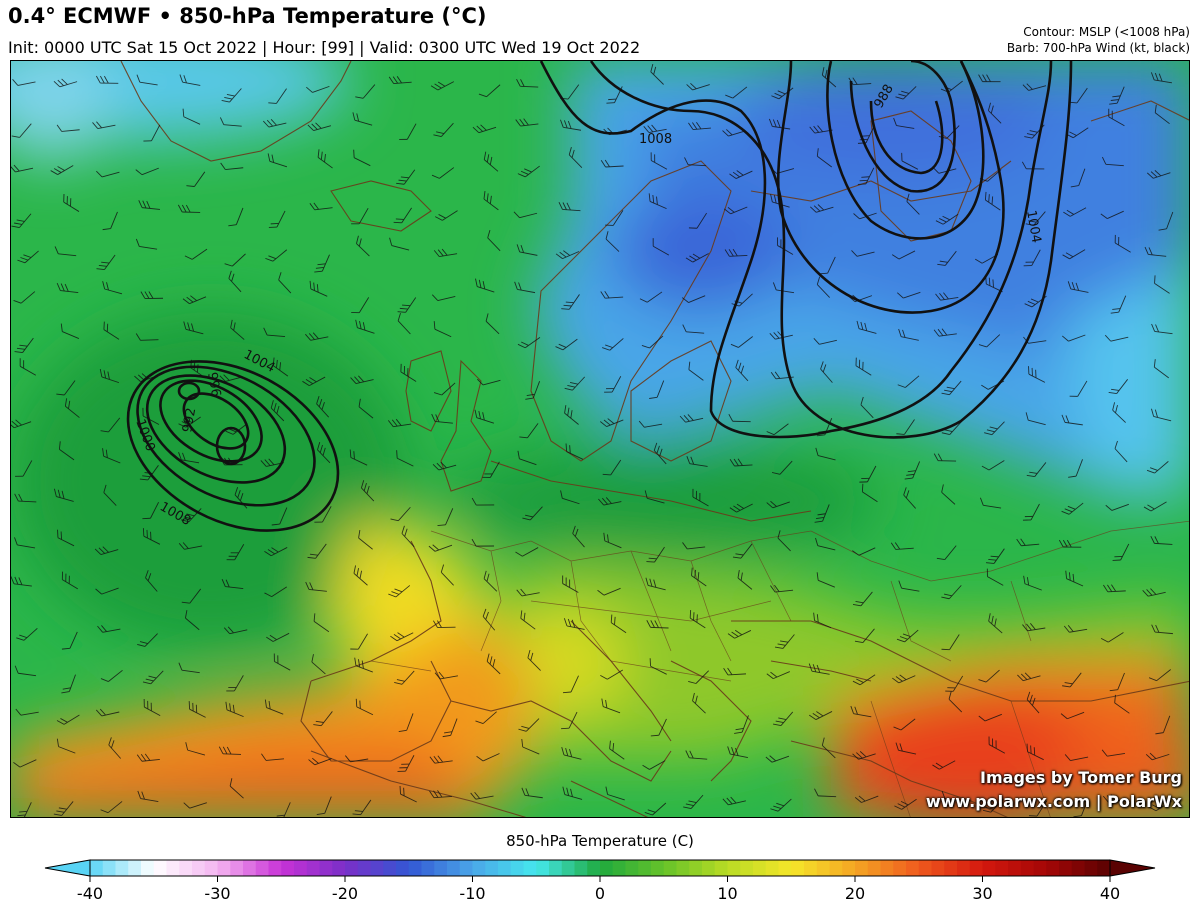  What do you see at coordinates (217, 893) in the screenshot?
I see `colorbar-tick-label: -30` at bounding box center [217, 893].